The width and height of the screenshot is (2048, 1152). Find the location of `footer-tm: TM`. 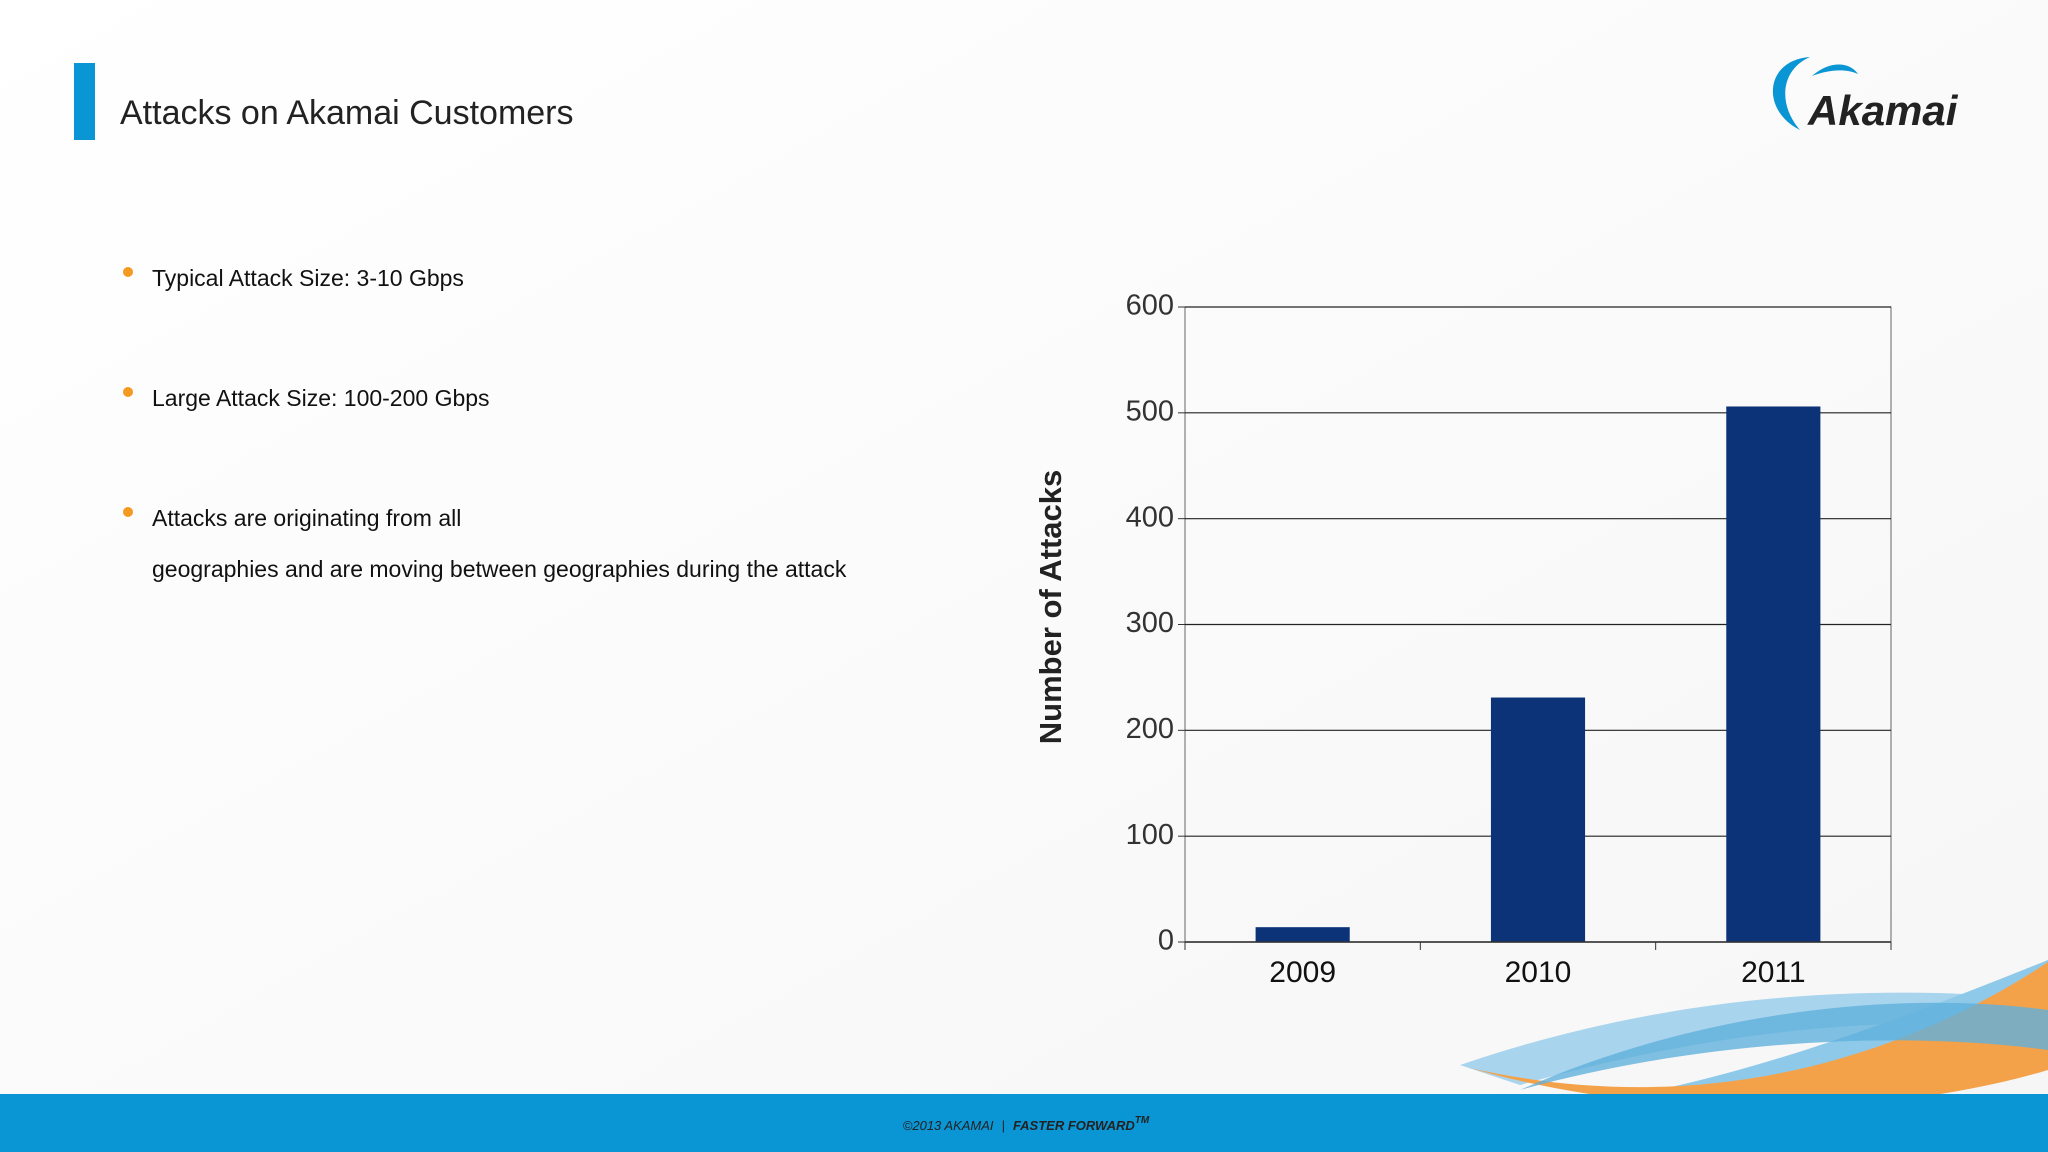

footer-tm: TM is located at coordinates (1142, 1120).